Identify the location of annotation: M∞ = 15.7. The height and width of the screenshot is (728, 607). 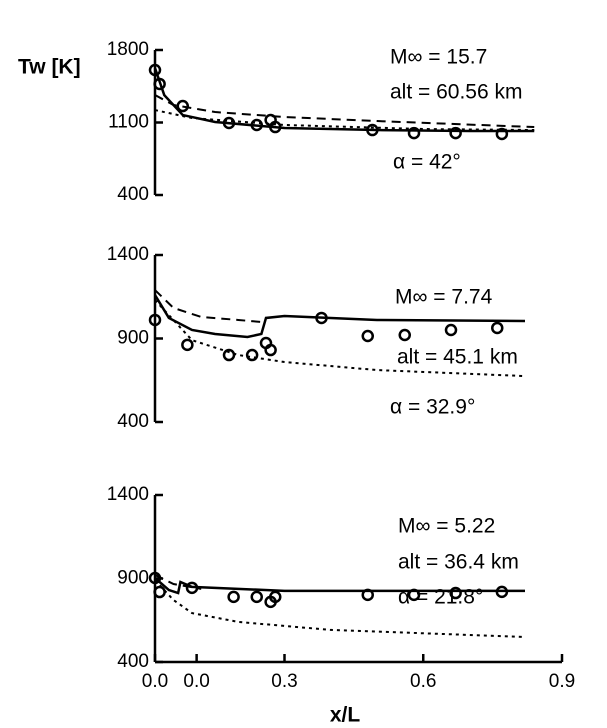
(438, 57).